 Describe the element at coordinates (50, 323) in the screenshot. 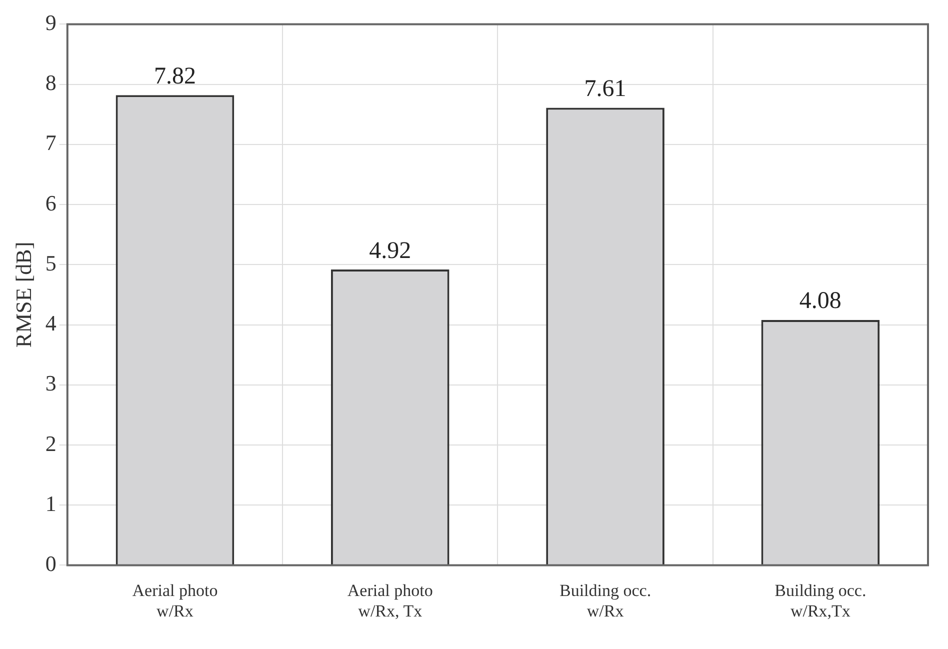

I see `y-tick-label: 4` at that location.